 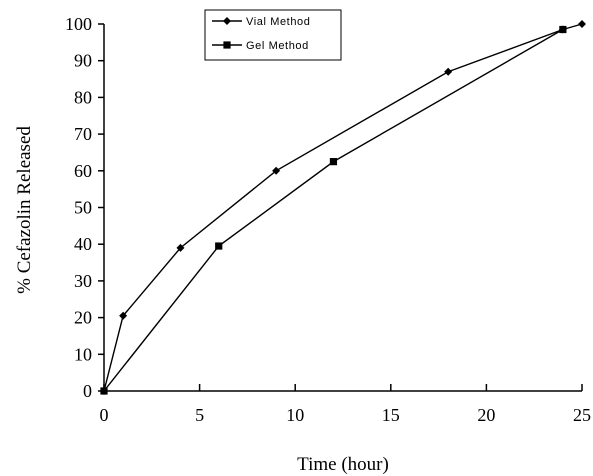 I want to click on y-axis-title: % Cefazolin Released, so click(x=24, y=210).